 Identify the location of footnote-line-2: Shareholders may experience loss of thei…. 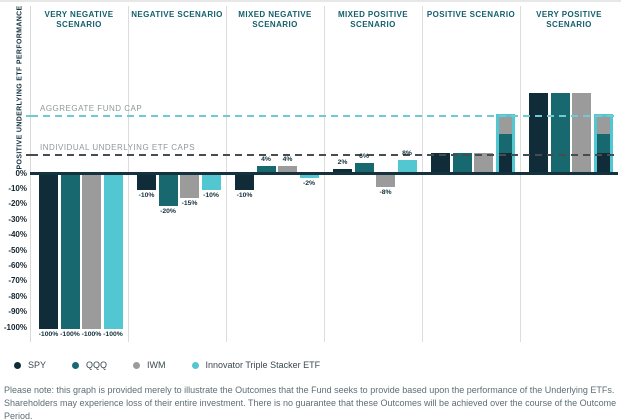
(310, 409).